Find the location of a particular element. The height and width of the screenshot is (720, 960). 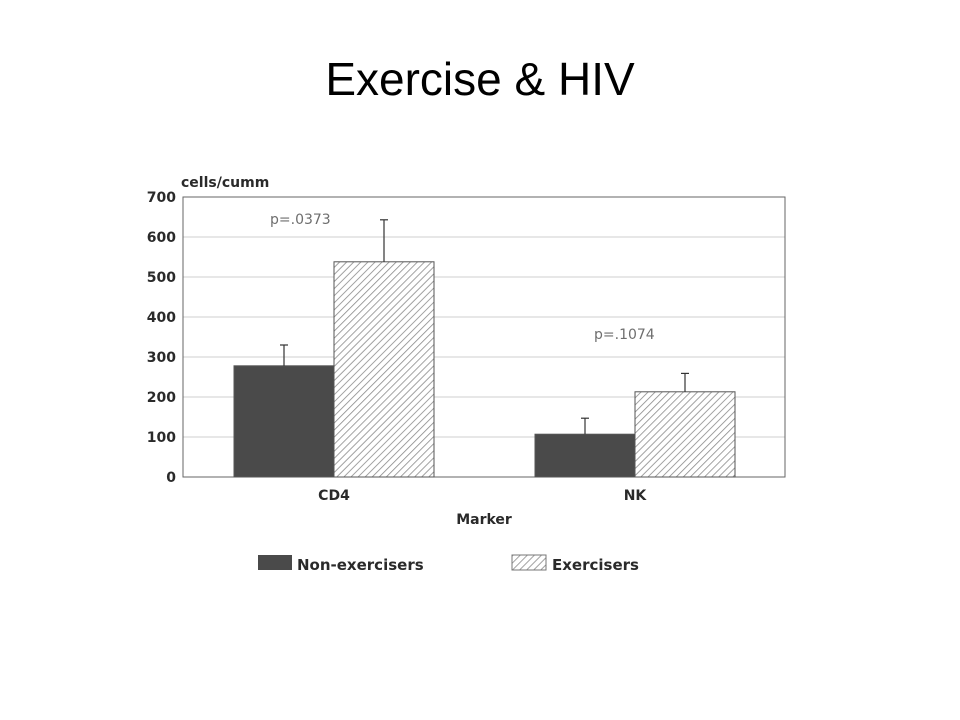

legend-item-exercisers: Exercisers is located at coordinates (575, 564).